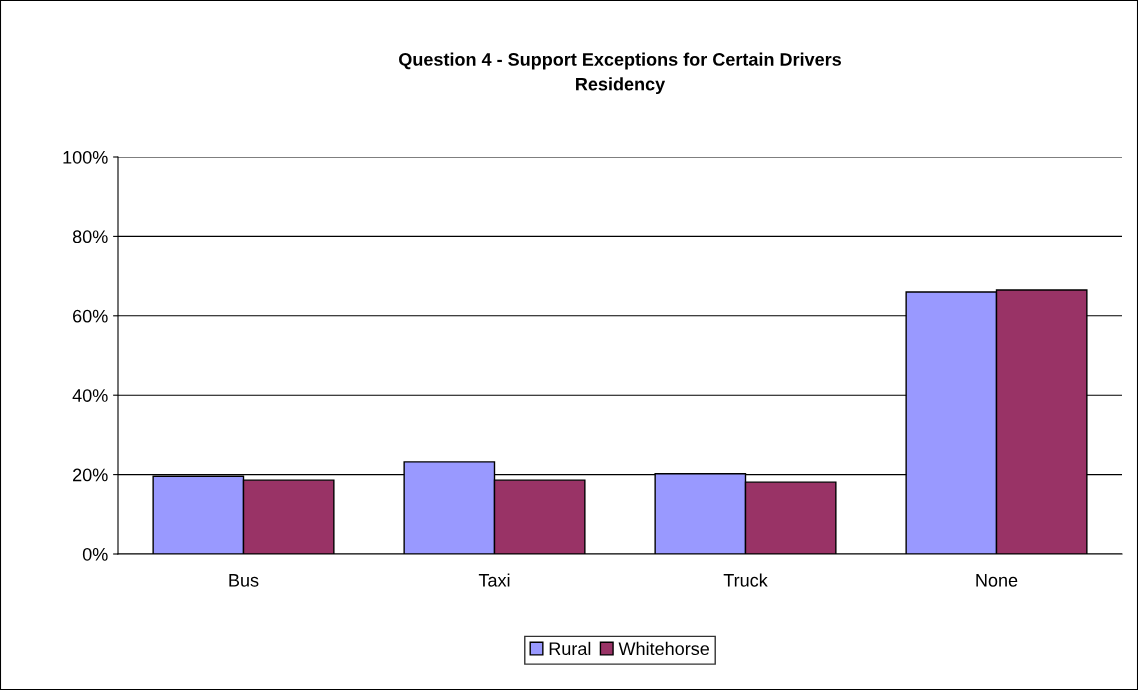  Describe the element at coordinates (85, 157) in the screenshot. I see `y-tick-label: 100%` at that location.